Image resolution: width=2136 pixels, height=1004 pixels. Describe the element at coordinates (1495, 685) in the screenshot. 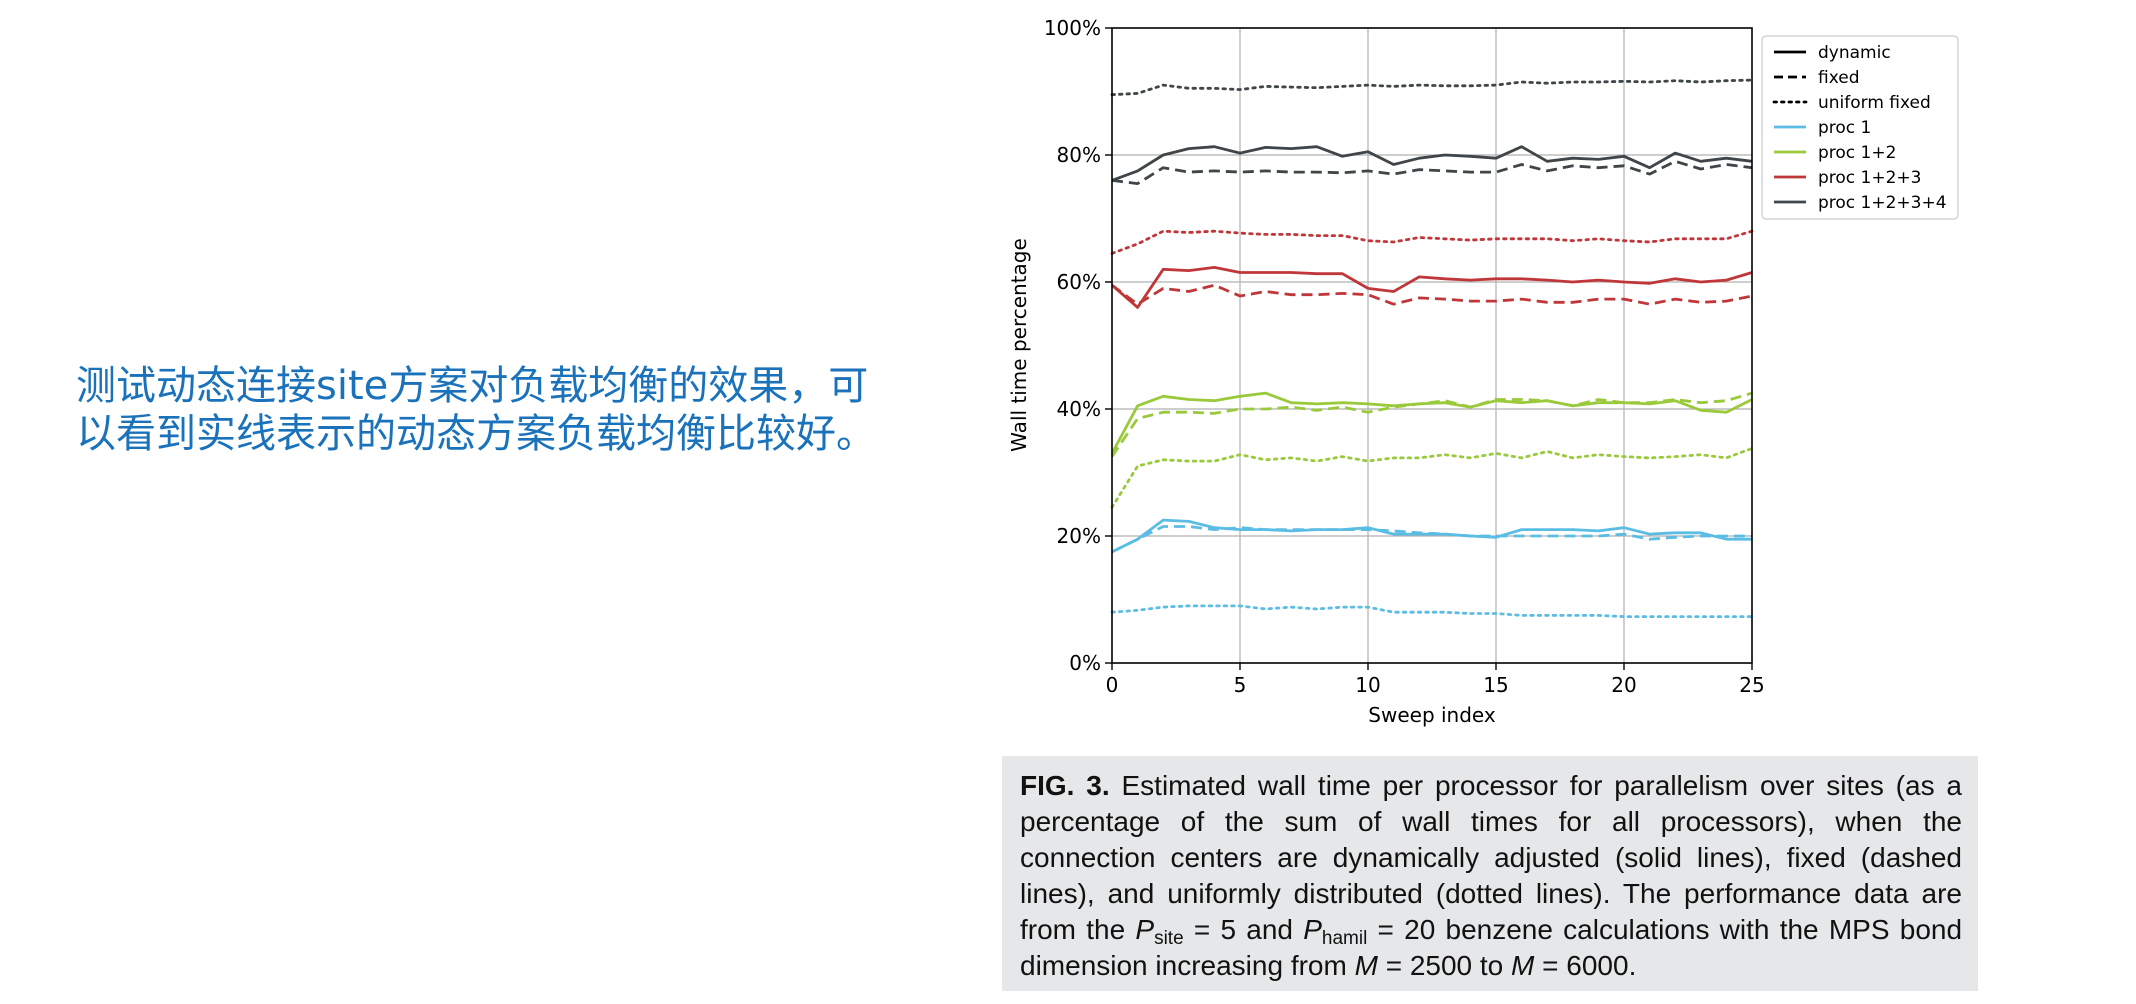

I see `x-tick-label: 15` at that location.